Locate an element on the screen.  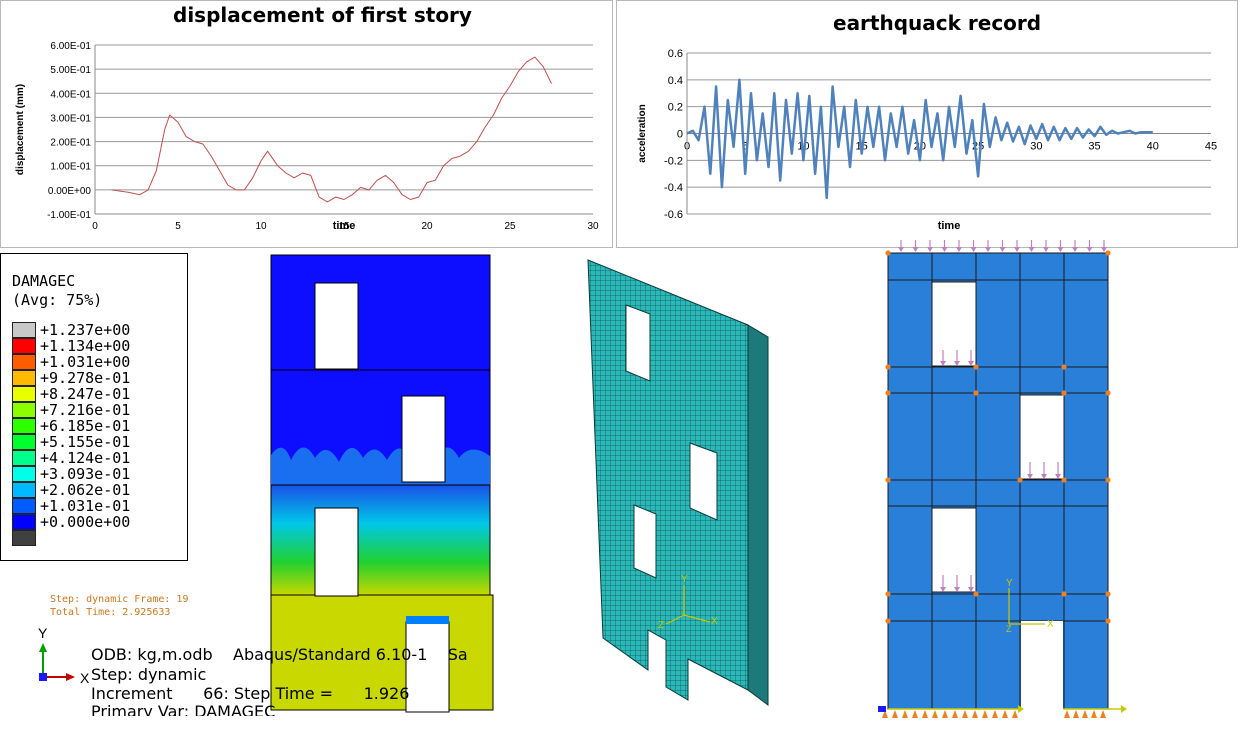
y-tick-label: 0.2 is located at coordinates (675, 108).